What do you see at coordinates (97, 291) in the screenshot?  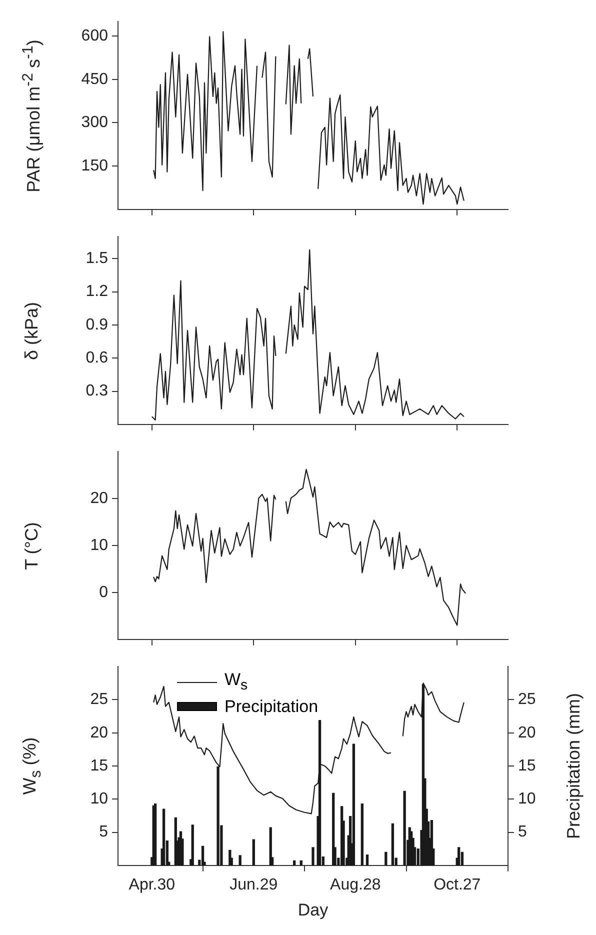 I see `y-tick-label: 1.2` at bounding box center [97, 291].